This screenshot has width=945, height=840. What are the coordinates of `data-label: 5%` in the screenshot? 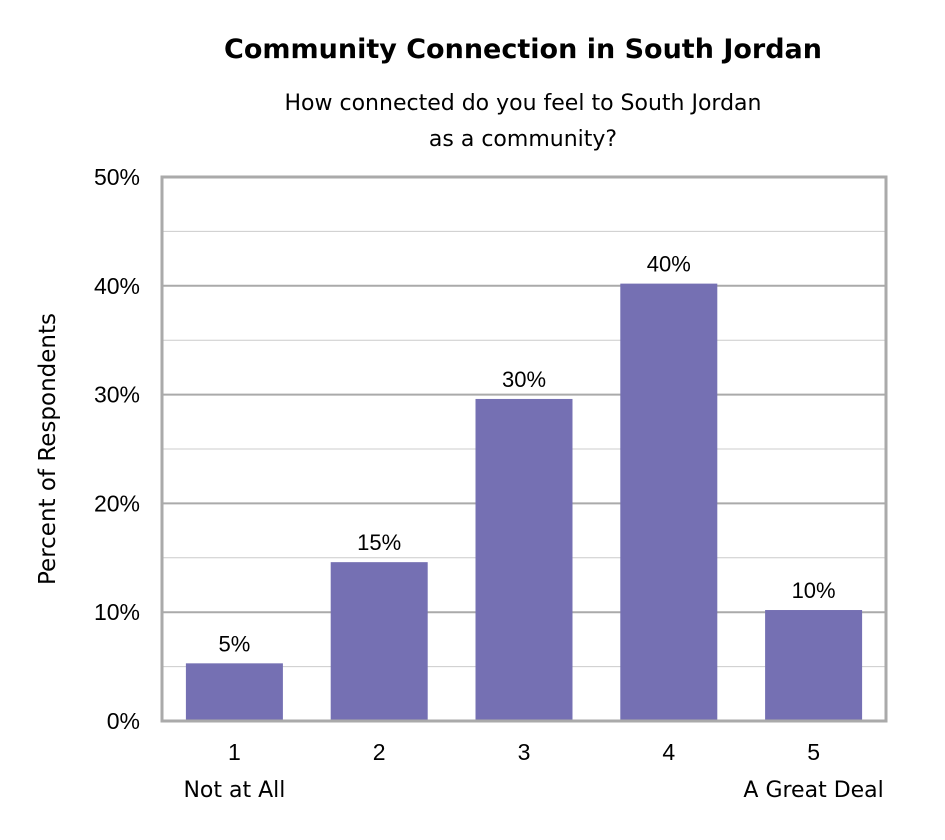 It's located at (235, 643).